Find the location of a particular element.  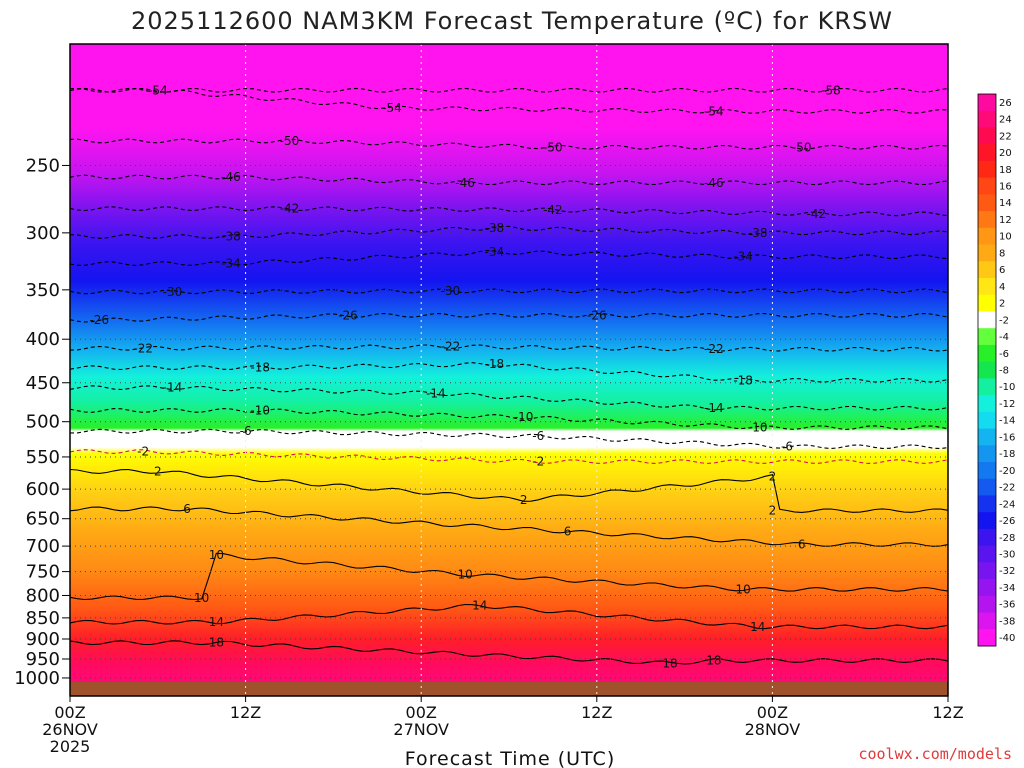

y-tick-label: 400 is located at coordinates (43, 339).